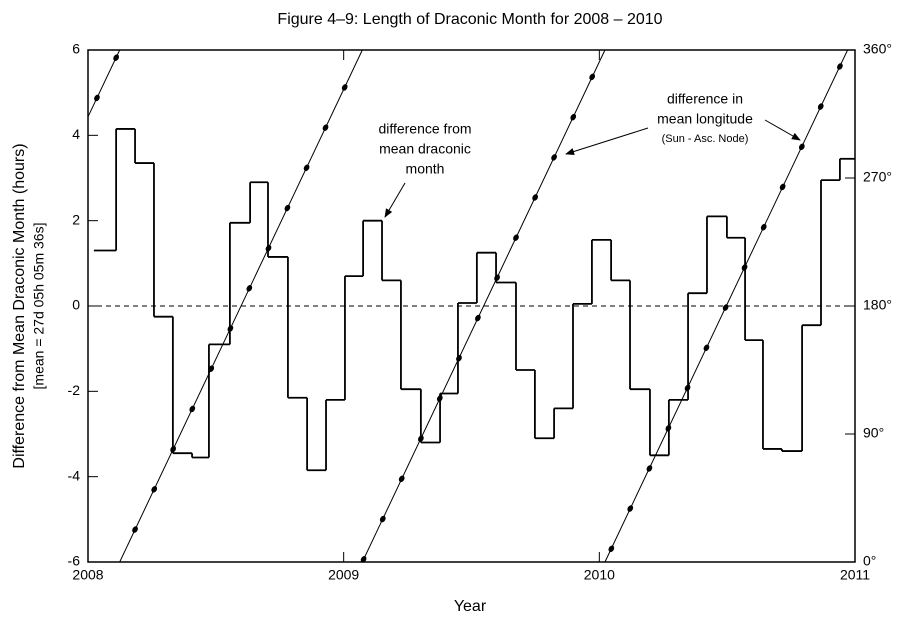  Describe the element at coordinates (425, 149) in the screenshot. I see `annotation: mean draconic` at that location.